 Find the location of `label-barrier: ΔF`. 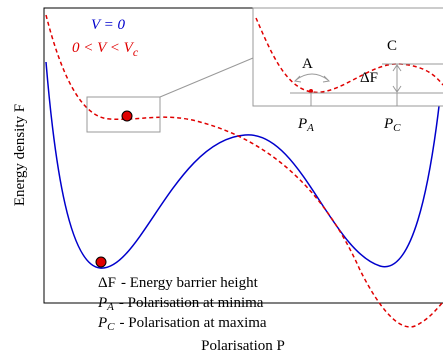

label-barrier: ΔF is located at coordinates (369, 78).